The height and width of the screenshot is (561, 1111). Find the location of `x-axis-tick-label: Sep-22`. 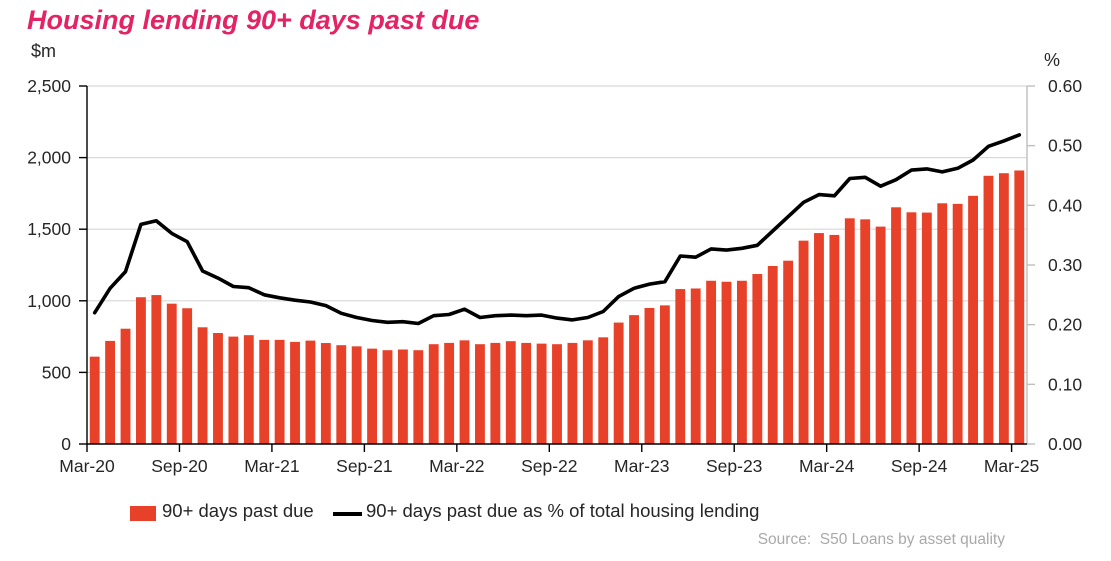

x-axis-tick-label: Sep-22 is located at coordinates (549, 466).